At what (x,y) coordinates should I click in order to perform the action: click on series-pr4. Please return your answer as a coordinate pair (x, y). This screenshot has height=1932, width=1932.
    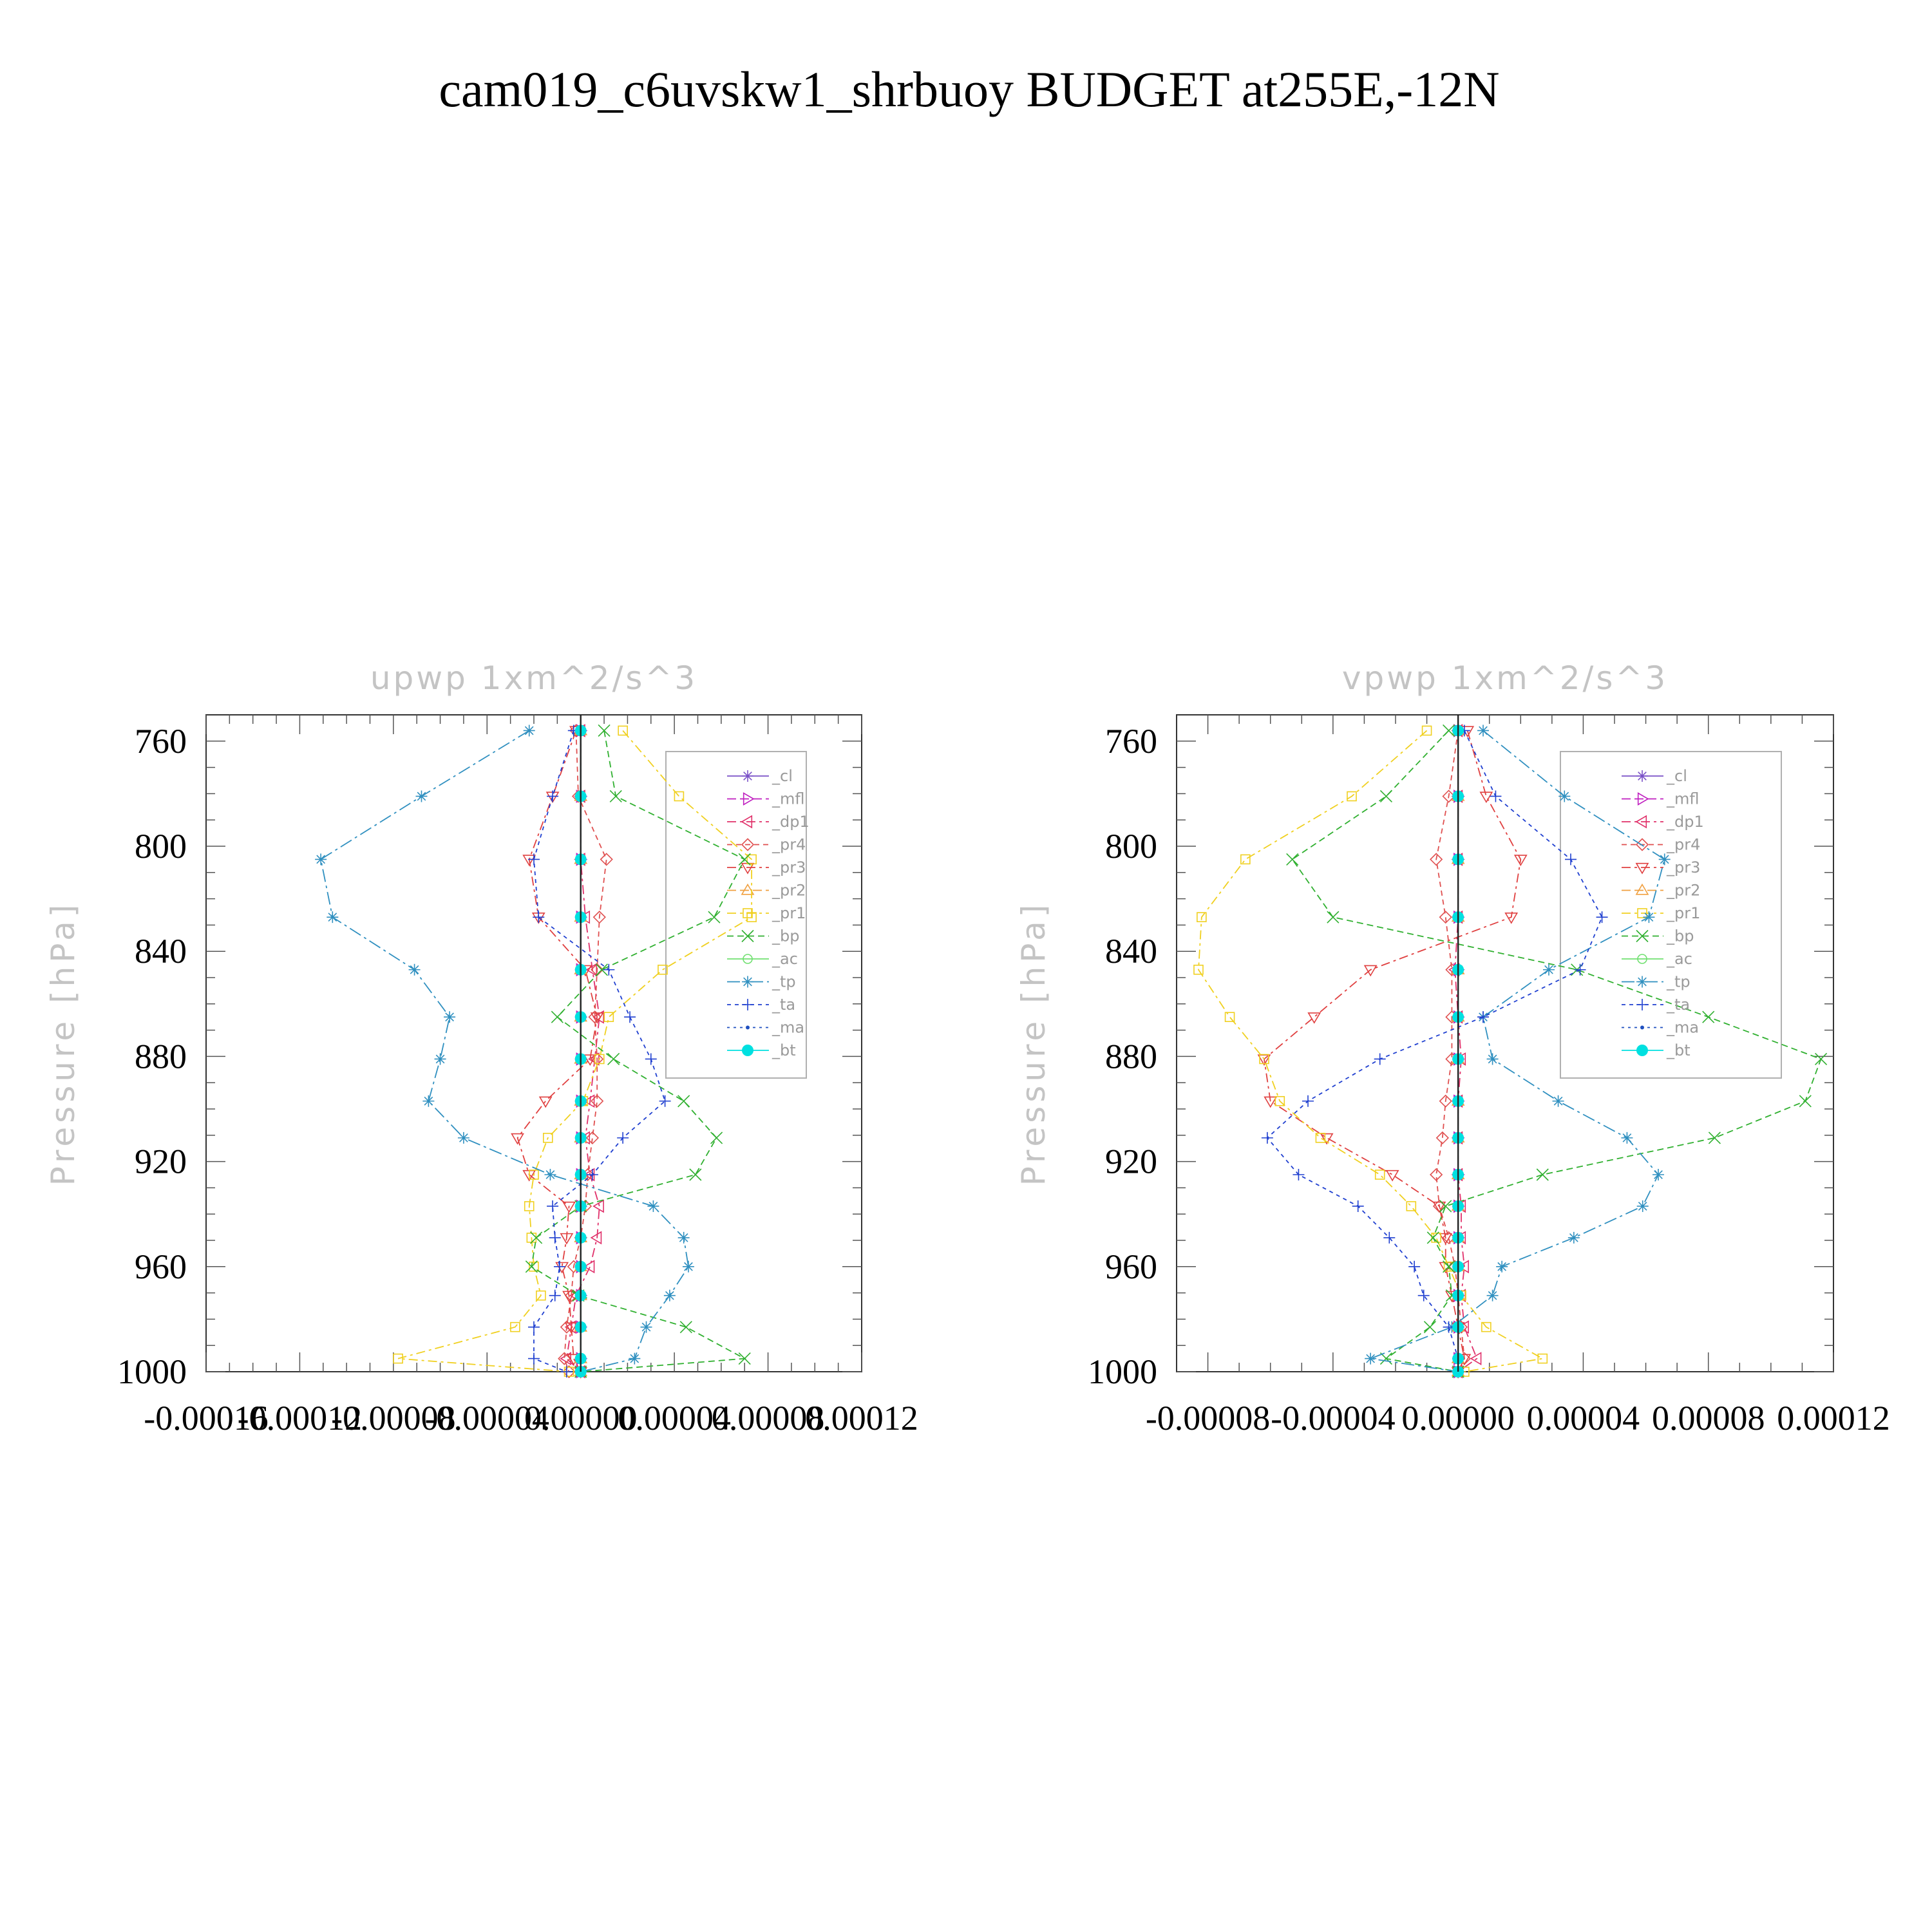
    Looking at the image, I should click on (1450, 1051).